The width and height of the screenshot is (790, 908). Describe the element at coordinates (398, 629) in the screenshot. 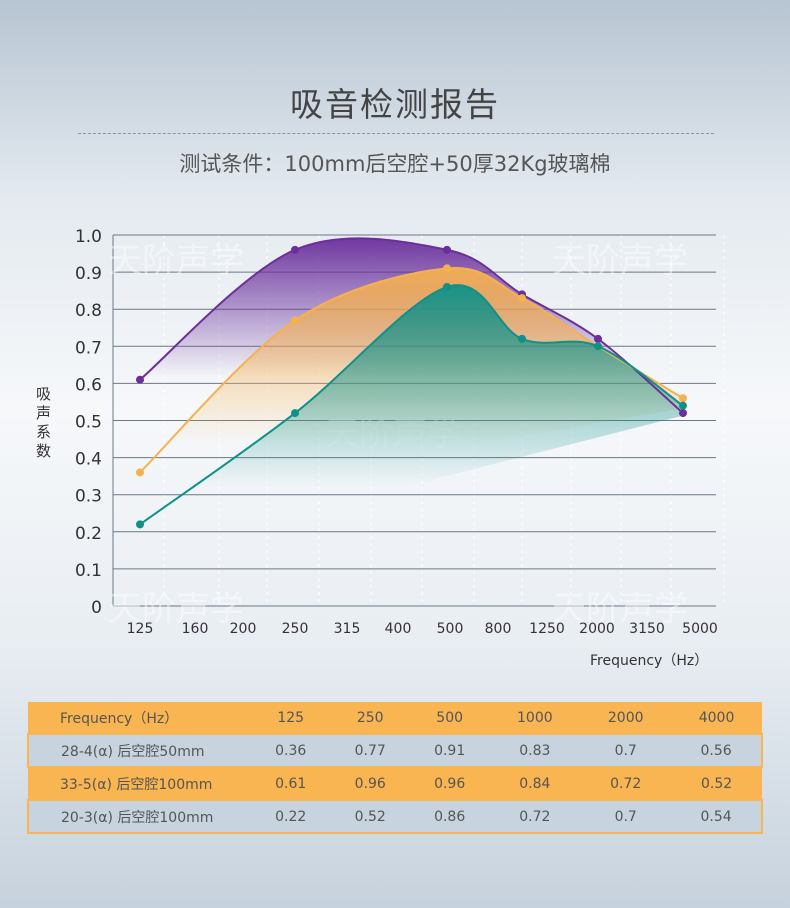

I see `x-tick-label: 400` at that location.